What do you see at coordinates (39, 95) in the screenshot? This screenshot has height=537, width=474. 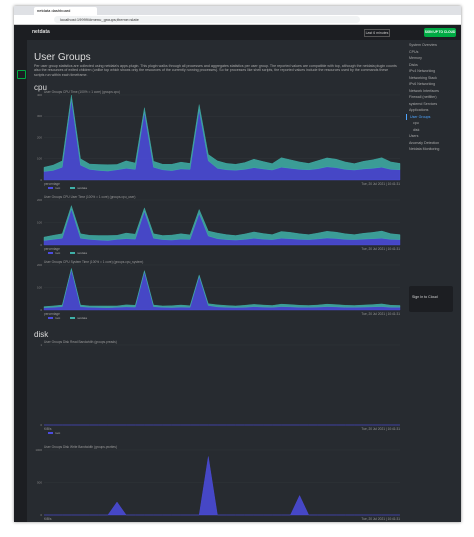 I see `y-tick-label: 400` at bounding box center [39, 95].